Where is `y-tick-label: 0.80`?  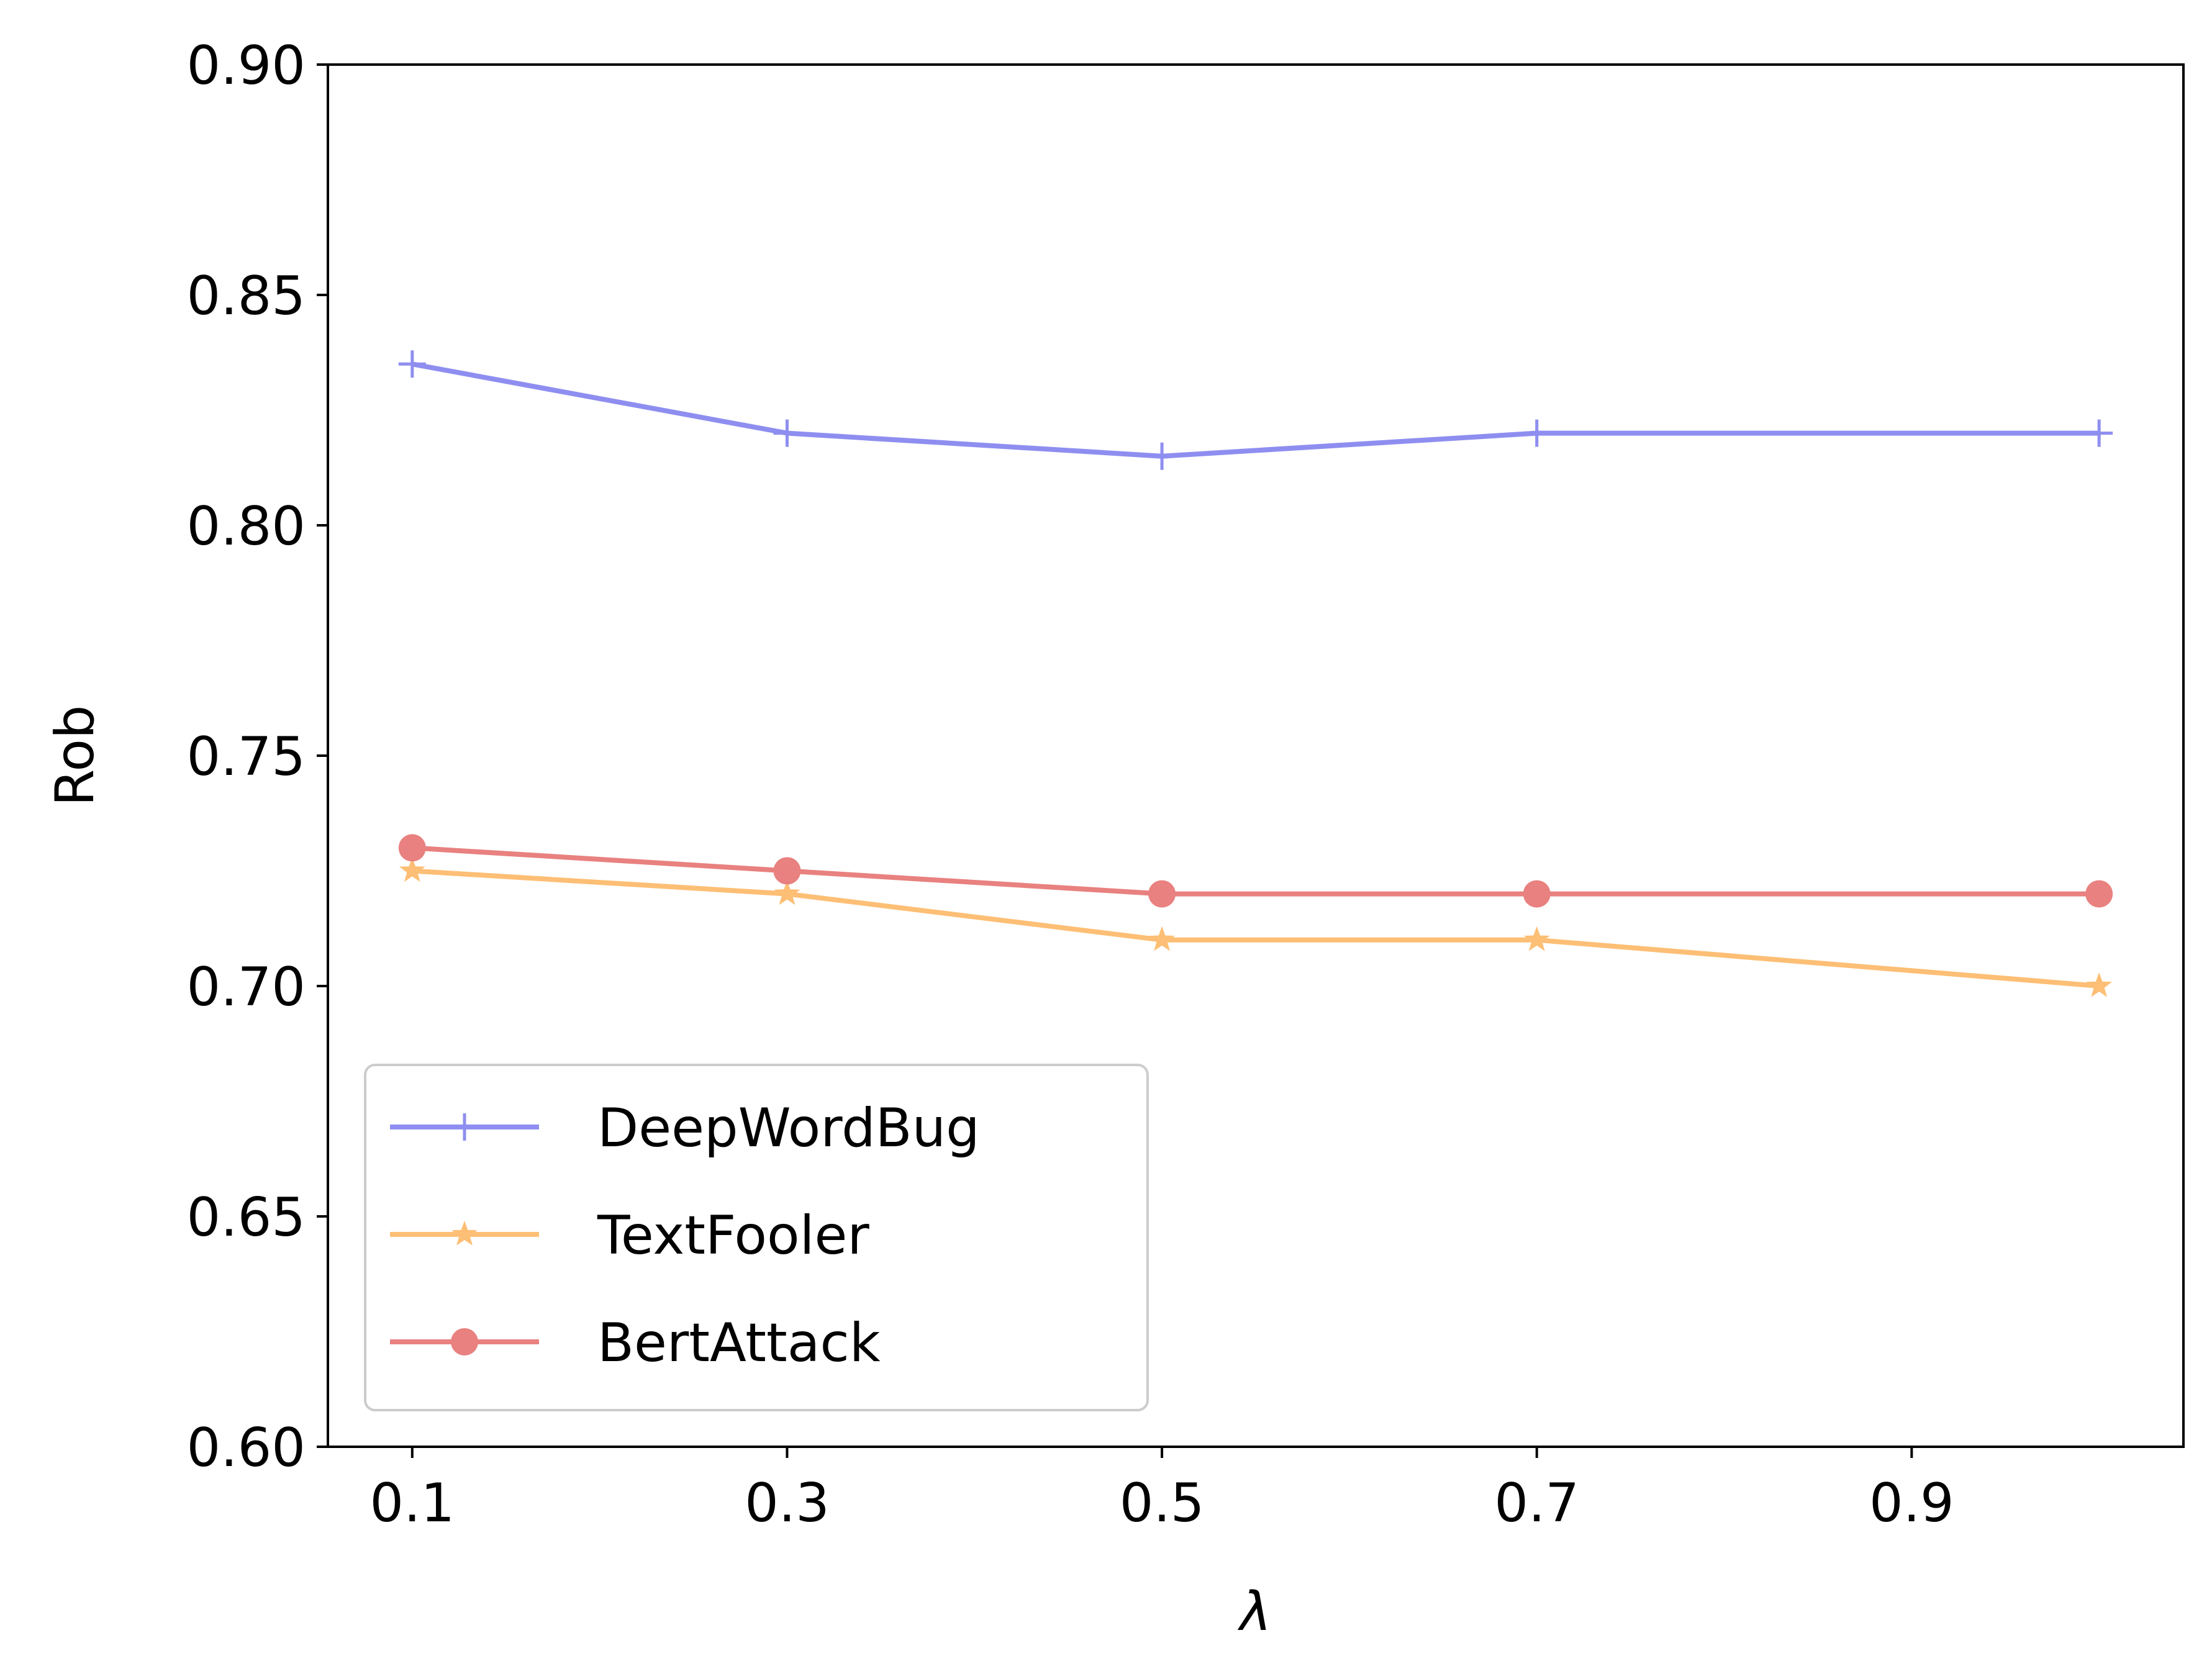
y-tick-label: 0.80 is located at coordinates (246, 527).